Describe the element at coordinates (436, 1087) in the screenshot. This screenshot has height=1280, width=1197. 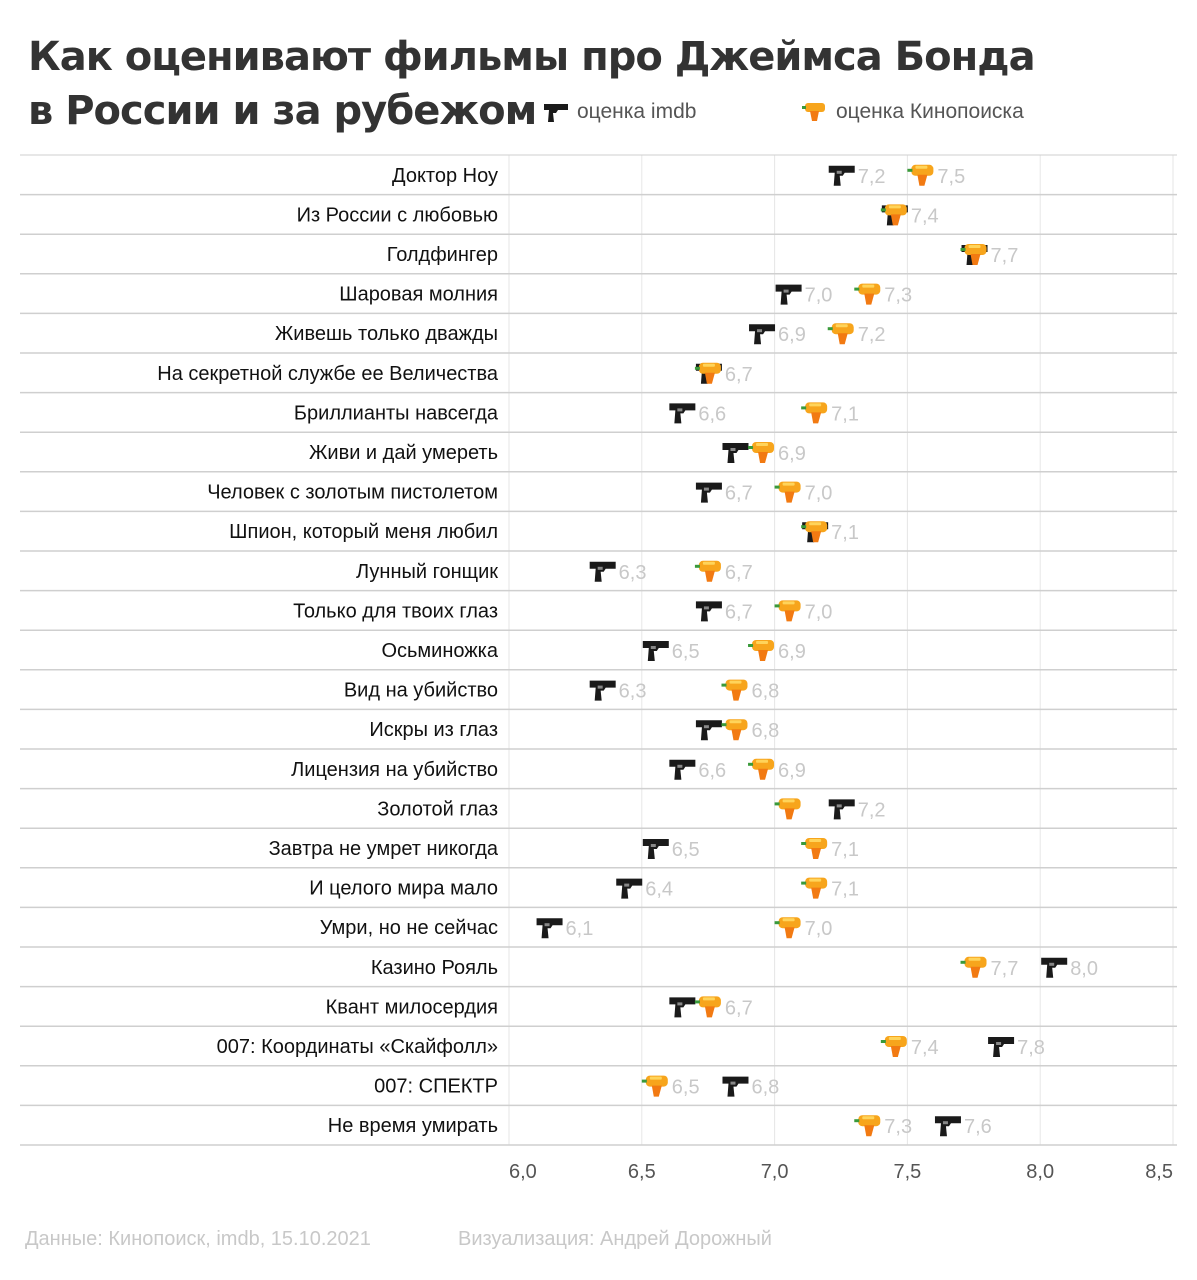
I see `row-label: 007: СПЕКТР` at that location.